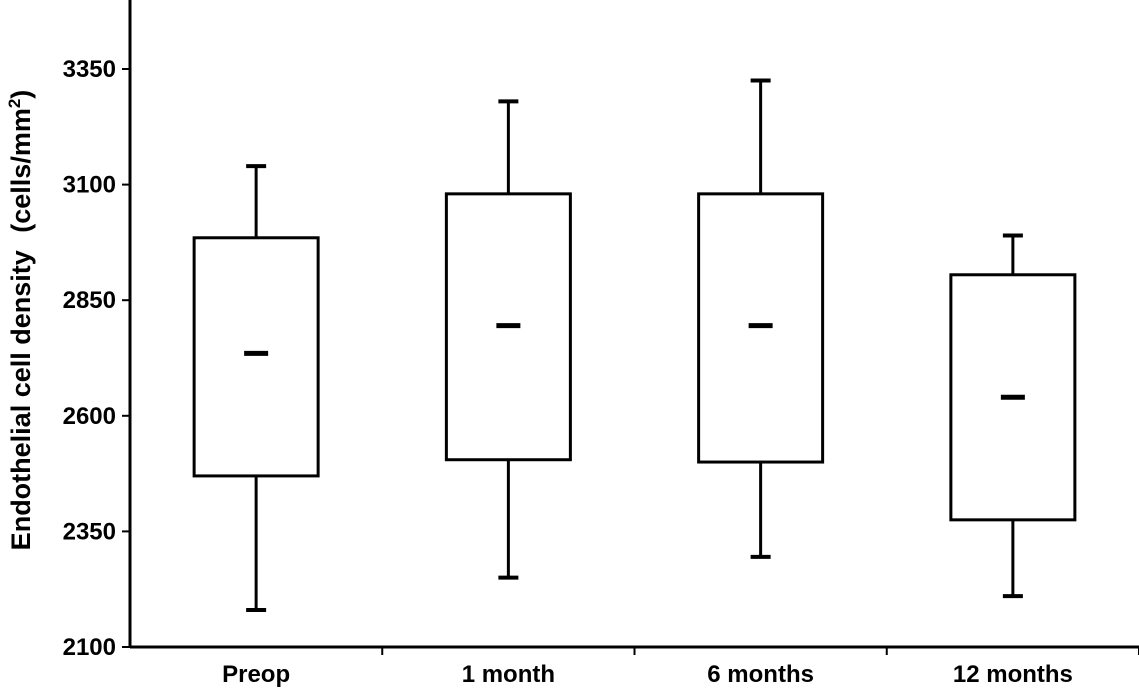  Describe the element at coordinates (89, 69) in the screenshot. I see `y-tick-label-3350: 3350` at that location.